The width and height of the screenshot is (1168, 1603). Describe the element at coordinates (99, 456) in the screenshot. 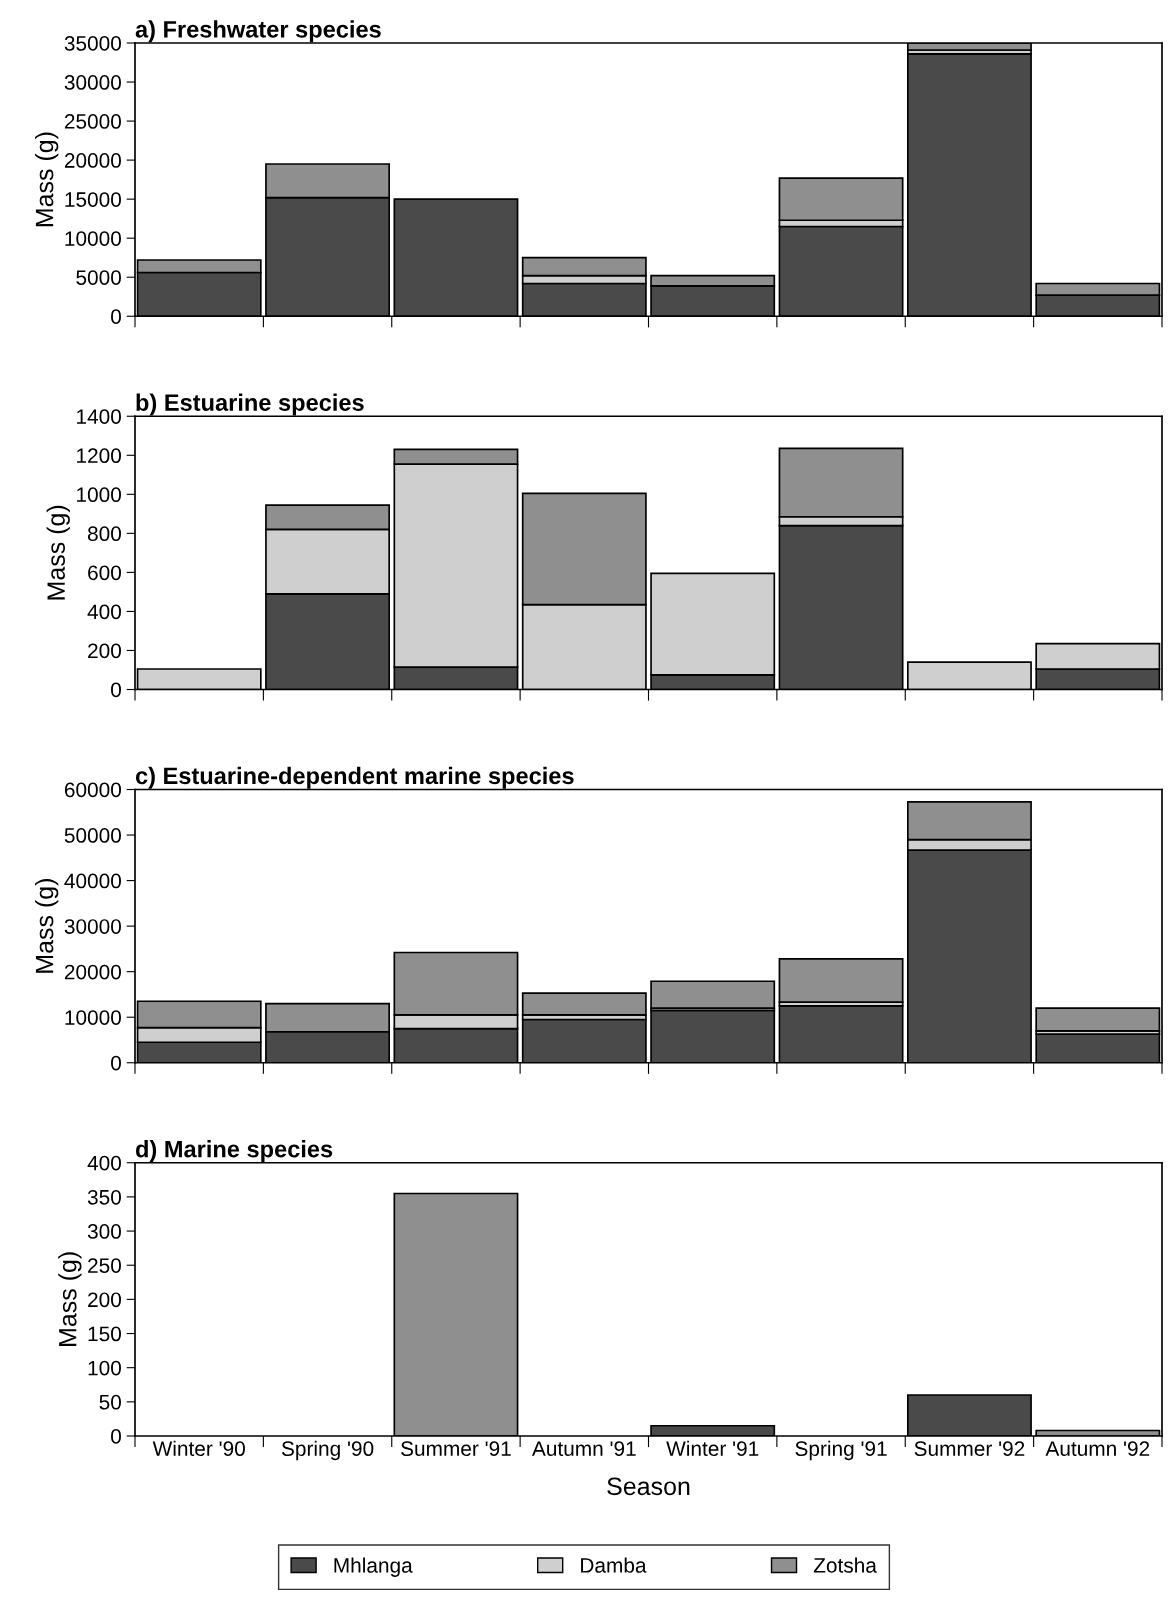

I see `y-tick-label: 1200` at that location.